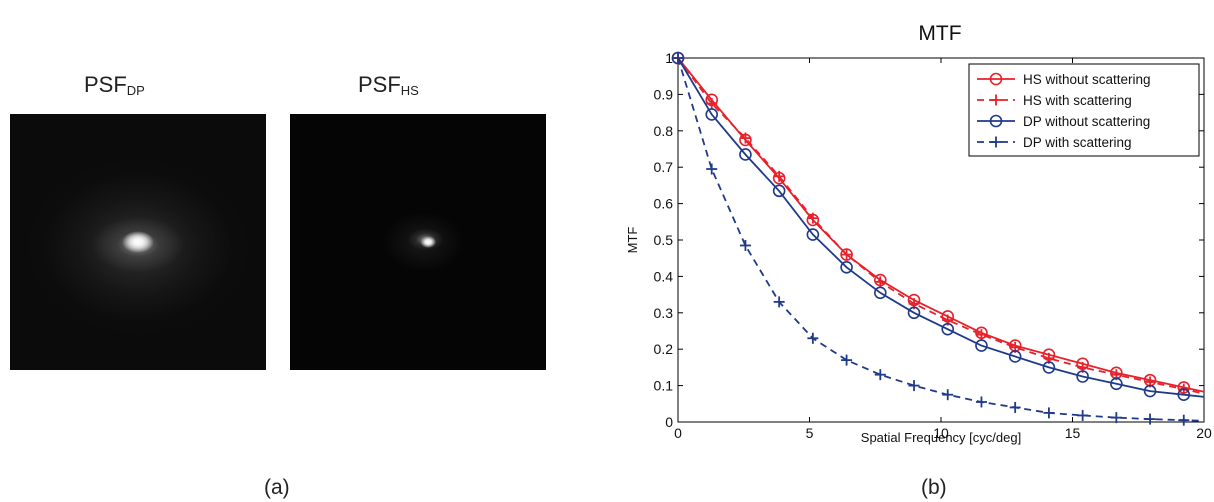 This screenshot has width=1214, height=502. I want to click on y-tick-label-2: 0.2, so click(664, 349).